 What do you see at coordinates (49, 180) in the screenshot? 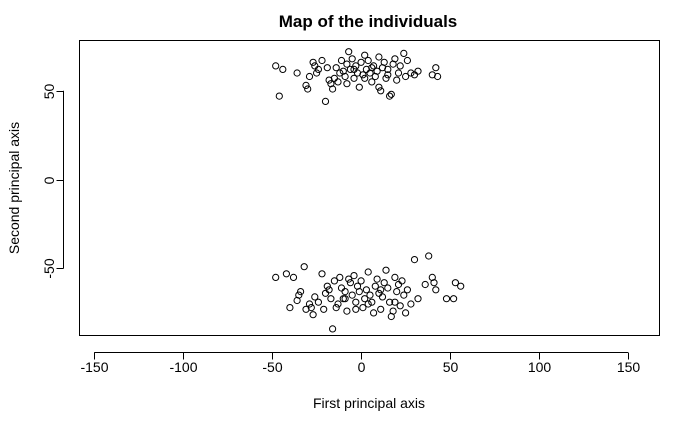
I see `y-tick-label: 0` at bounding box center [49, 180].